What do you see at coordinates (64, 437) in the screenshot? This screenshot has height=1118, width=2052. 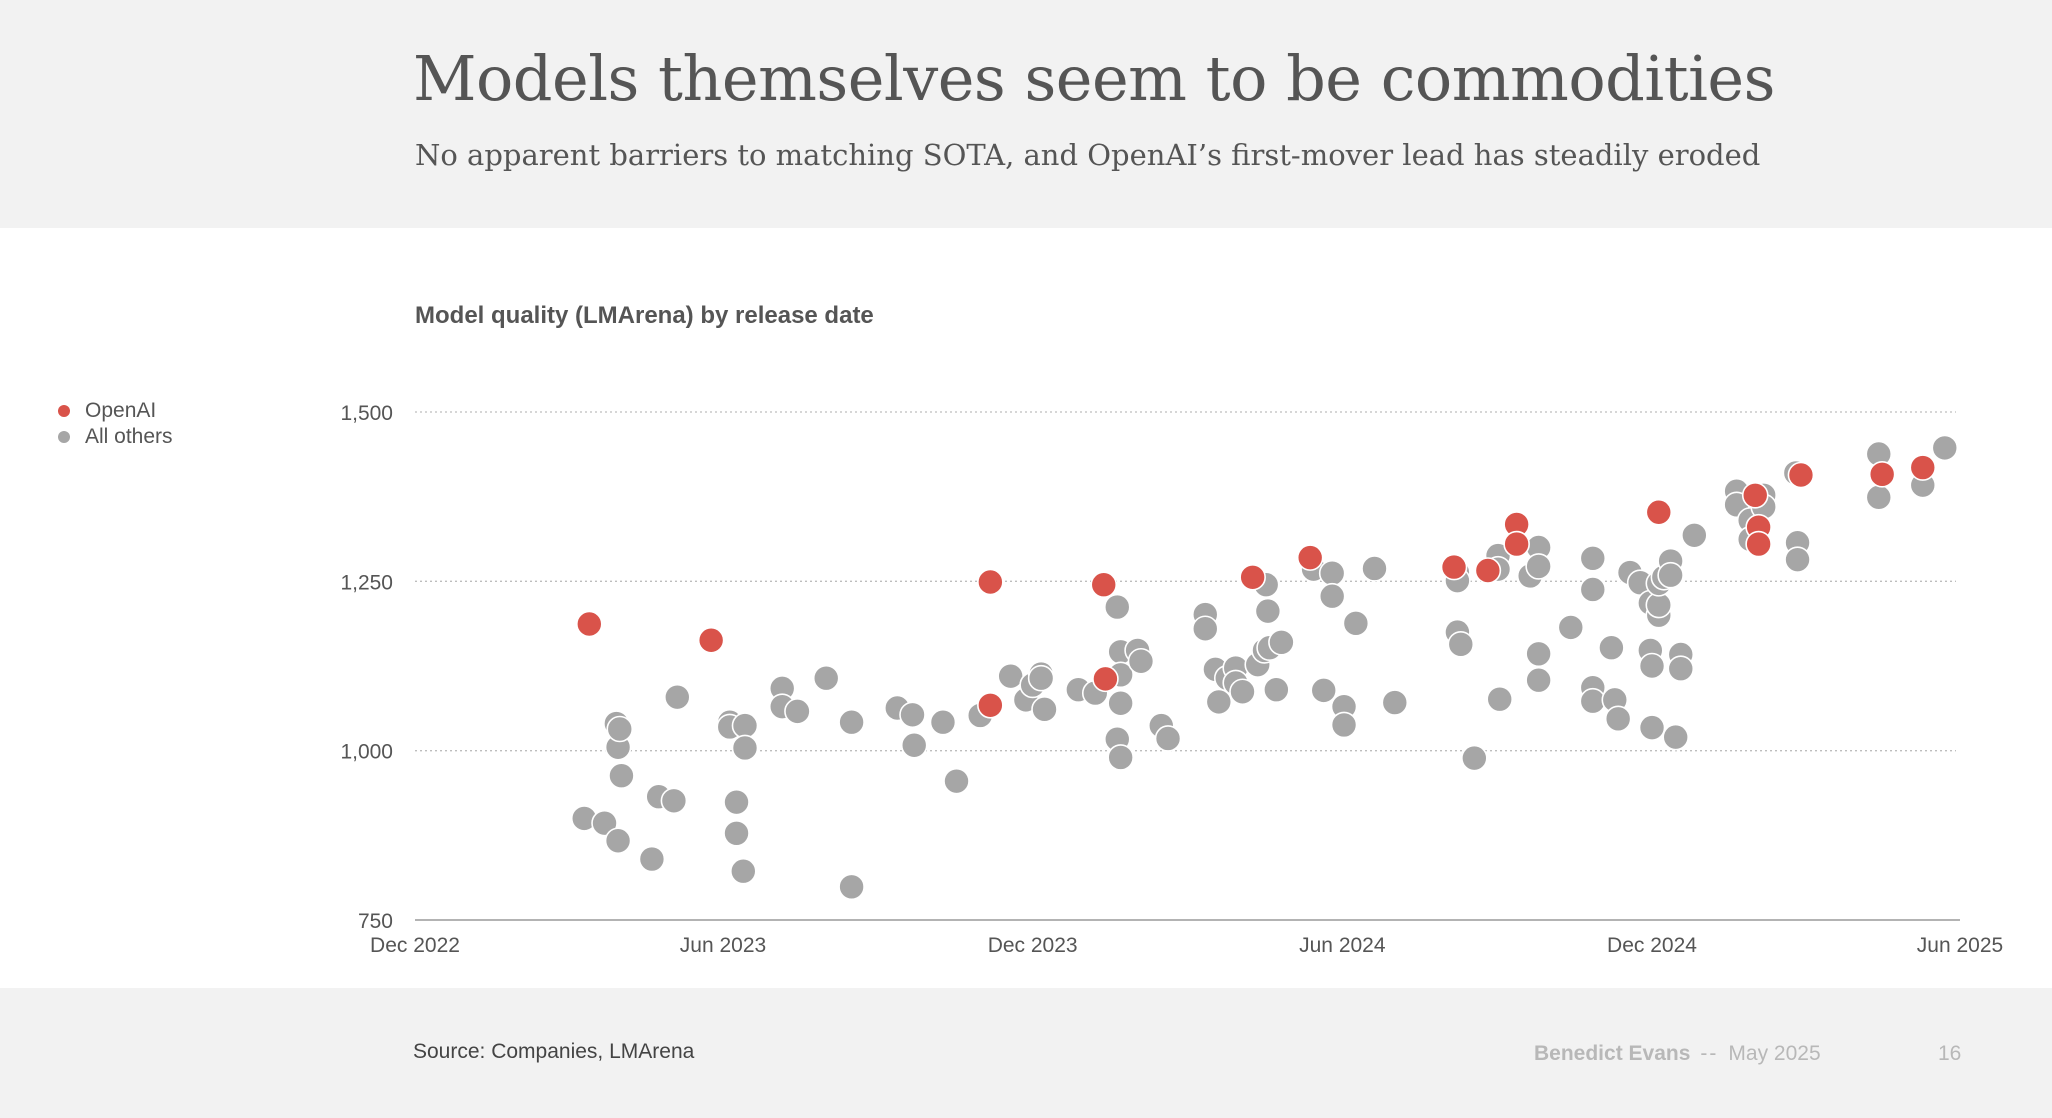 I see `legend-dot-others` at bounding box center [64, 437].